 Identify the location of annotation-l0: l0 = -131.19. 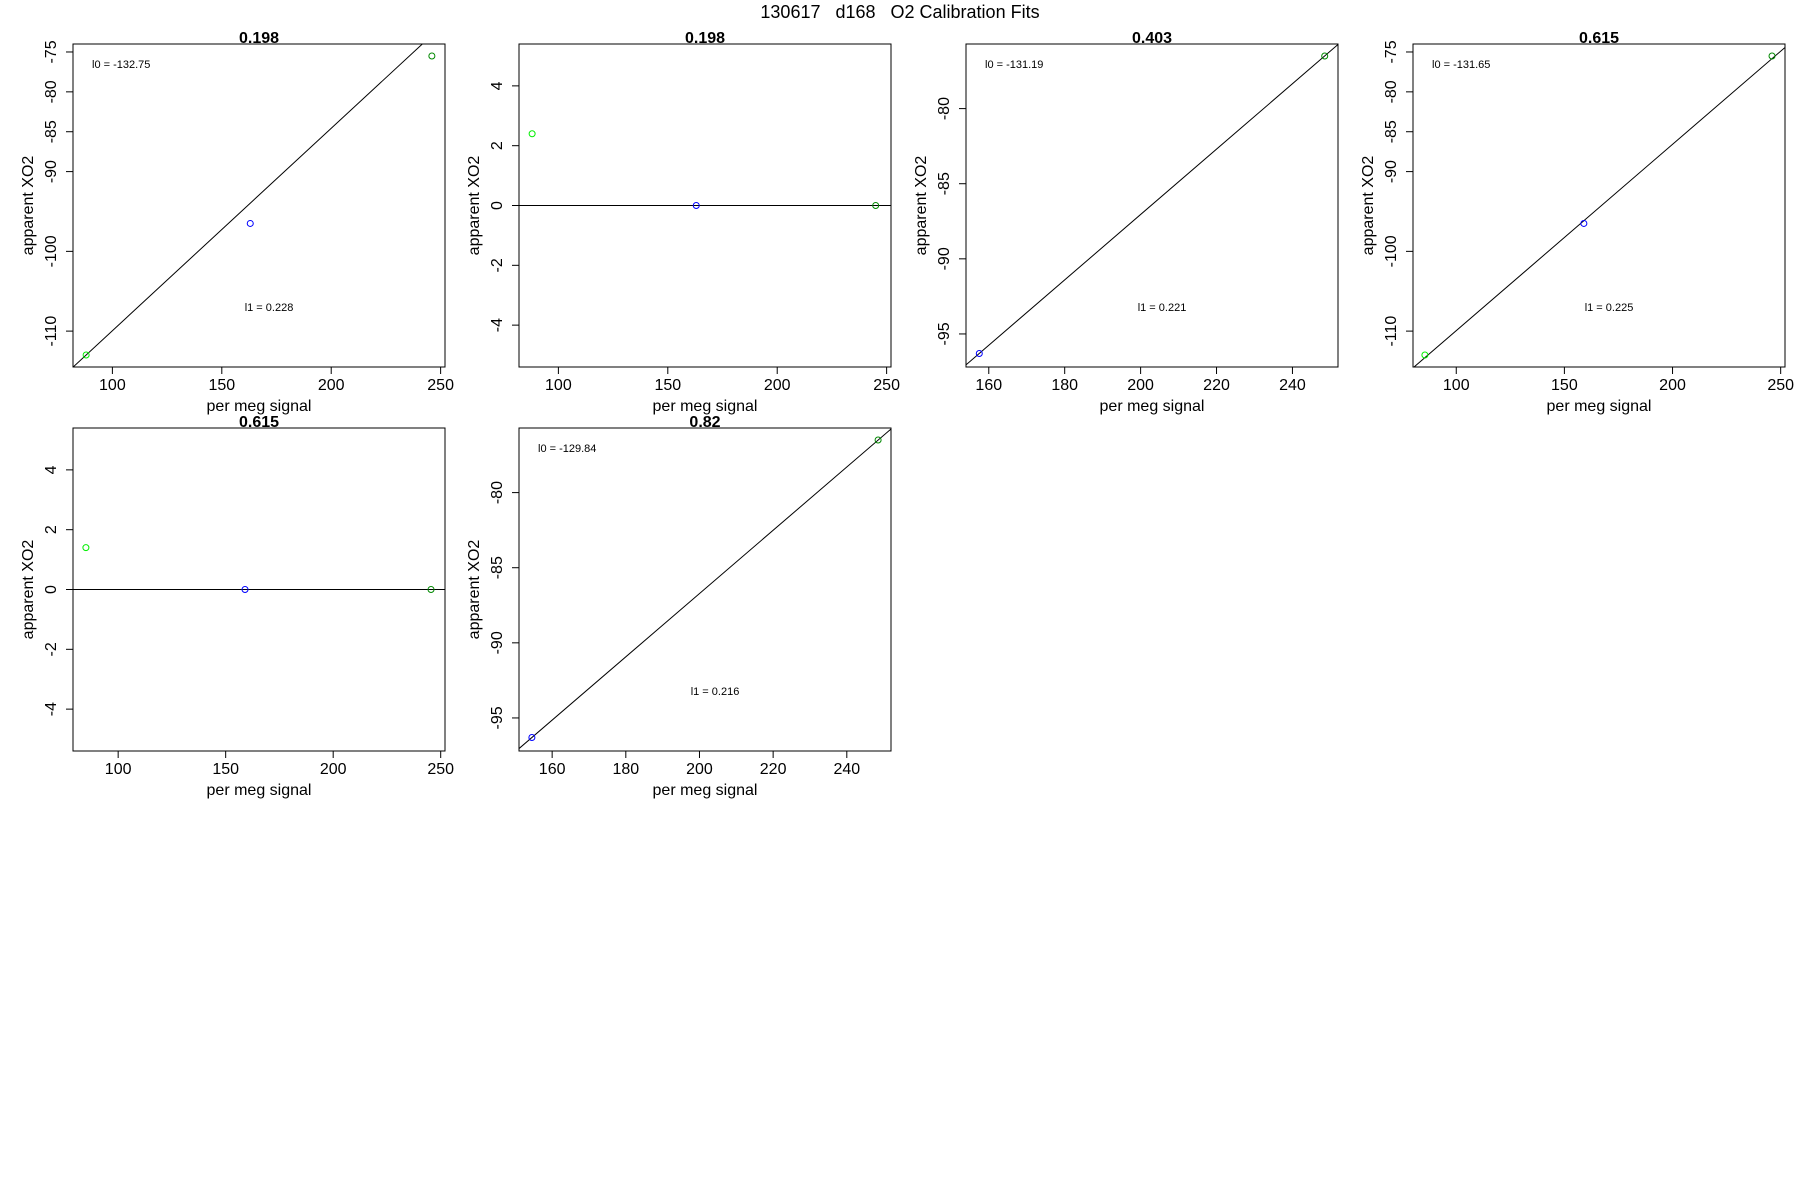
(1014, 65).